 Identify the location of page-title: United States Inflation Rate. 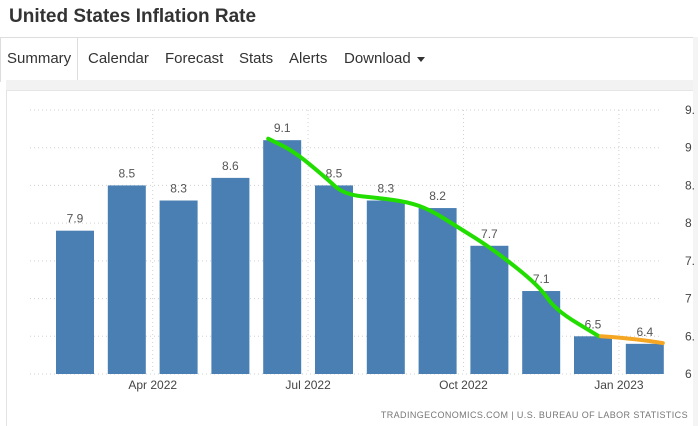
(133, 16).